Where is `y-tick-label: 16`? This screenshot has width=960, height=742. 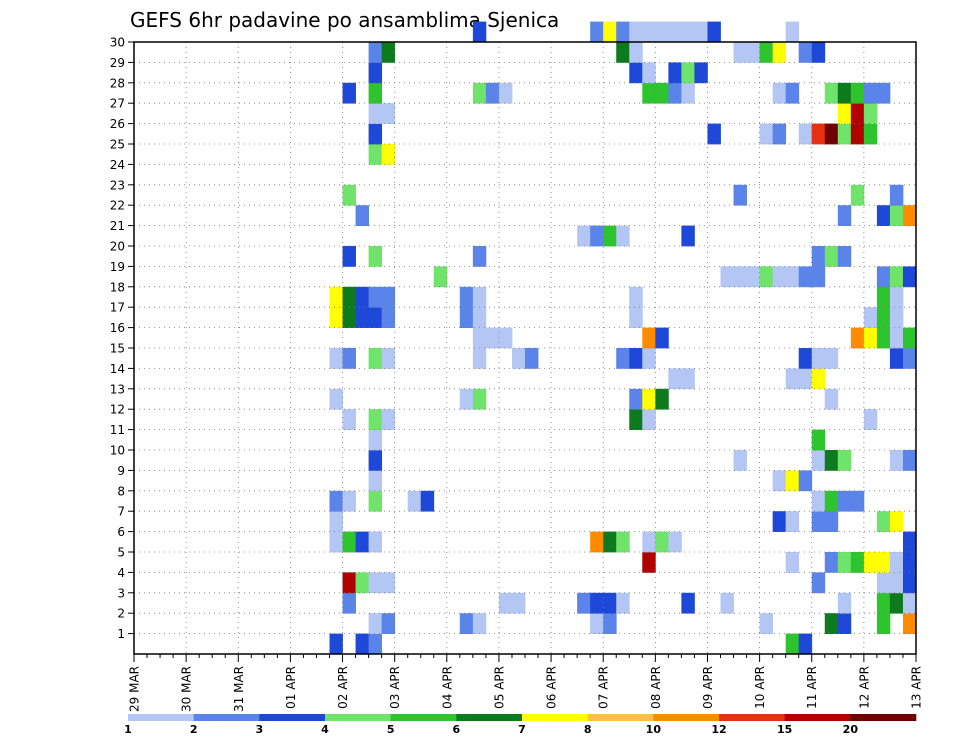
y-tick-label: 16 is located at coordinates (117, 328).